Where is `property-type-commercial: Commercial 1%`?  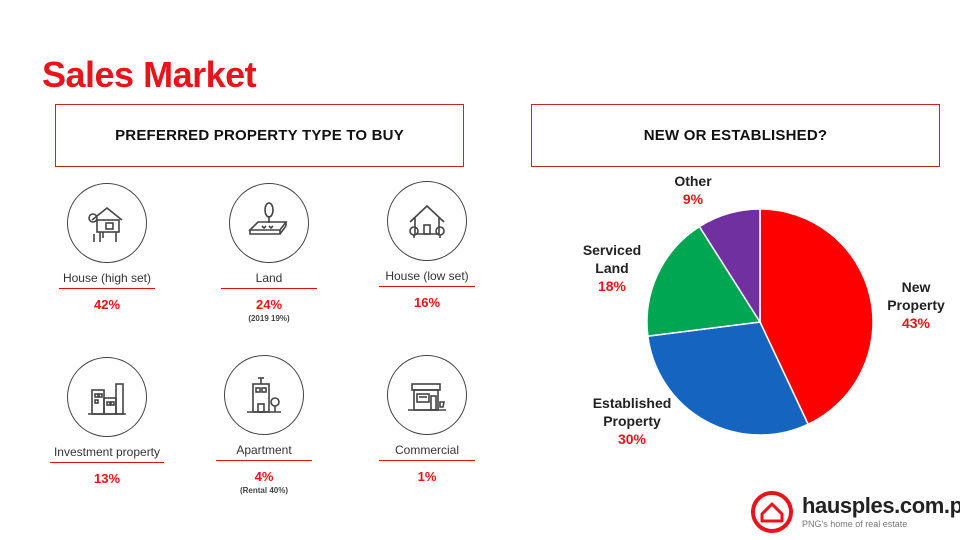
property-type-commercial: Commercial 1% is located at coordinates (427, 419).